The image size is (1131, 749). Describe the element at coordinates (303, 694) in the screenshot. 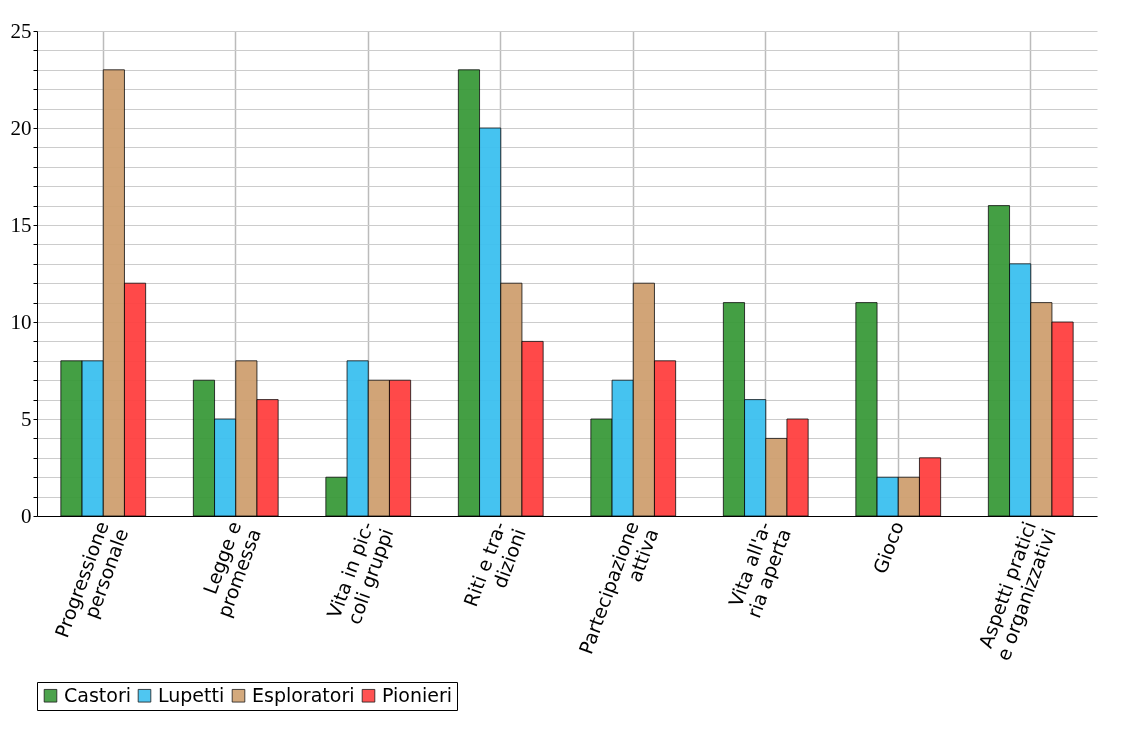

I see `legend-label: Esploratori` at that location.